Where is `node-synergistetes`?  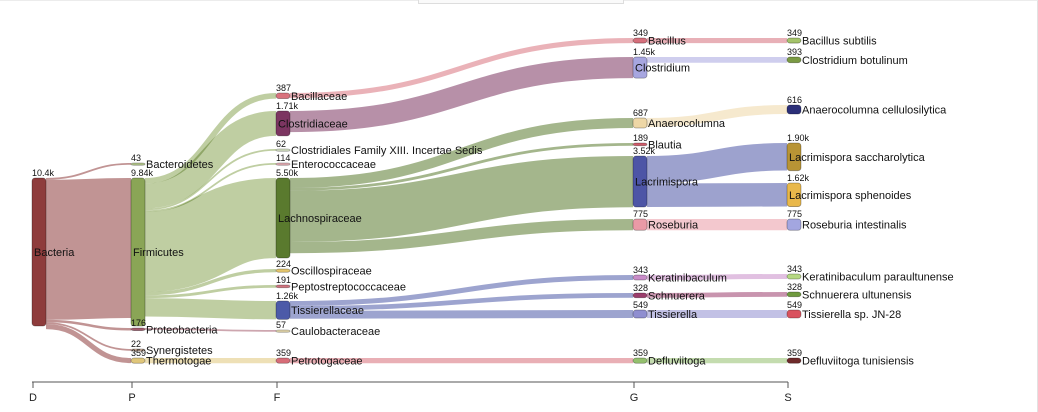
node-synergistetes is located at coordinates (138, 350).